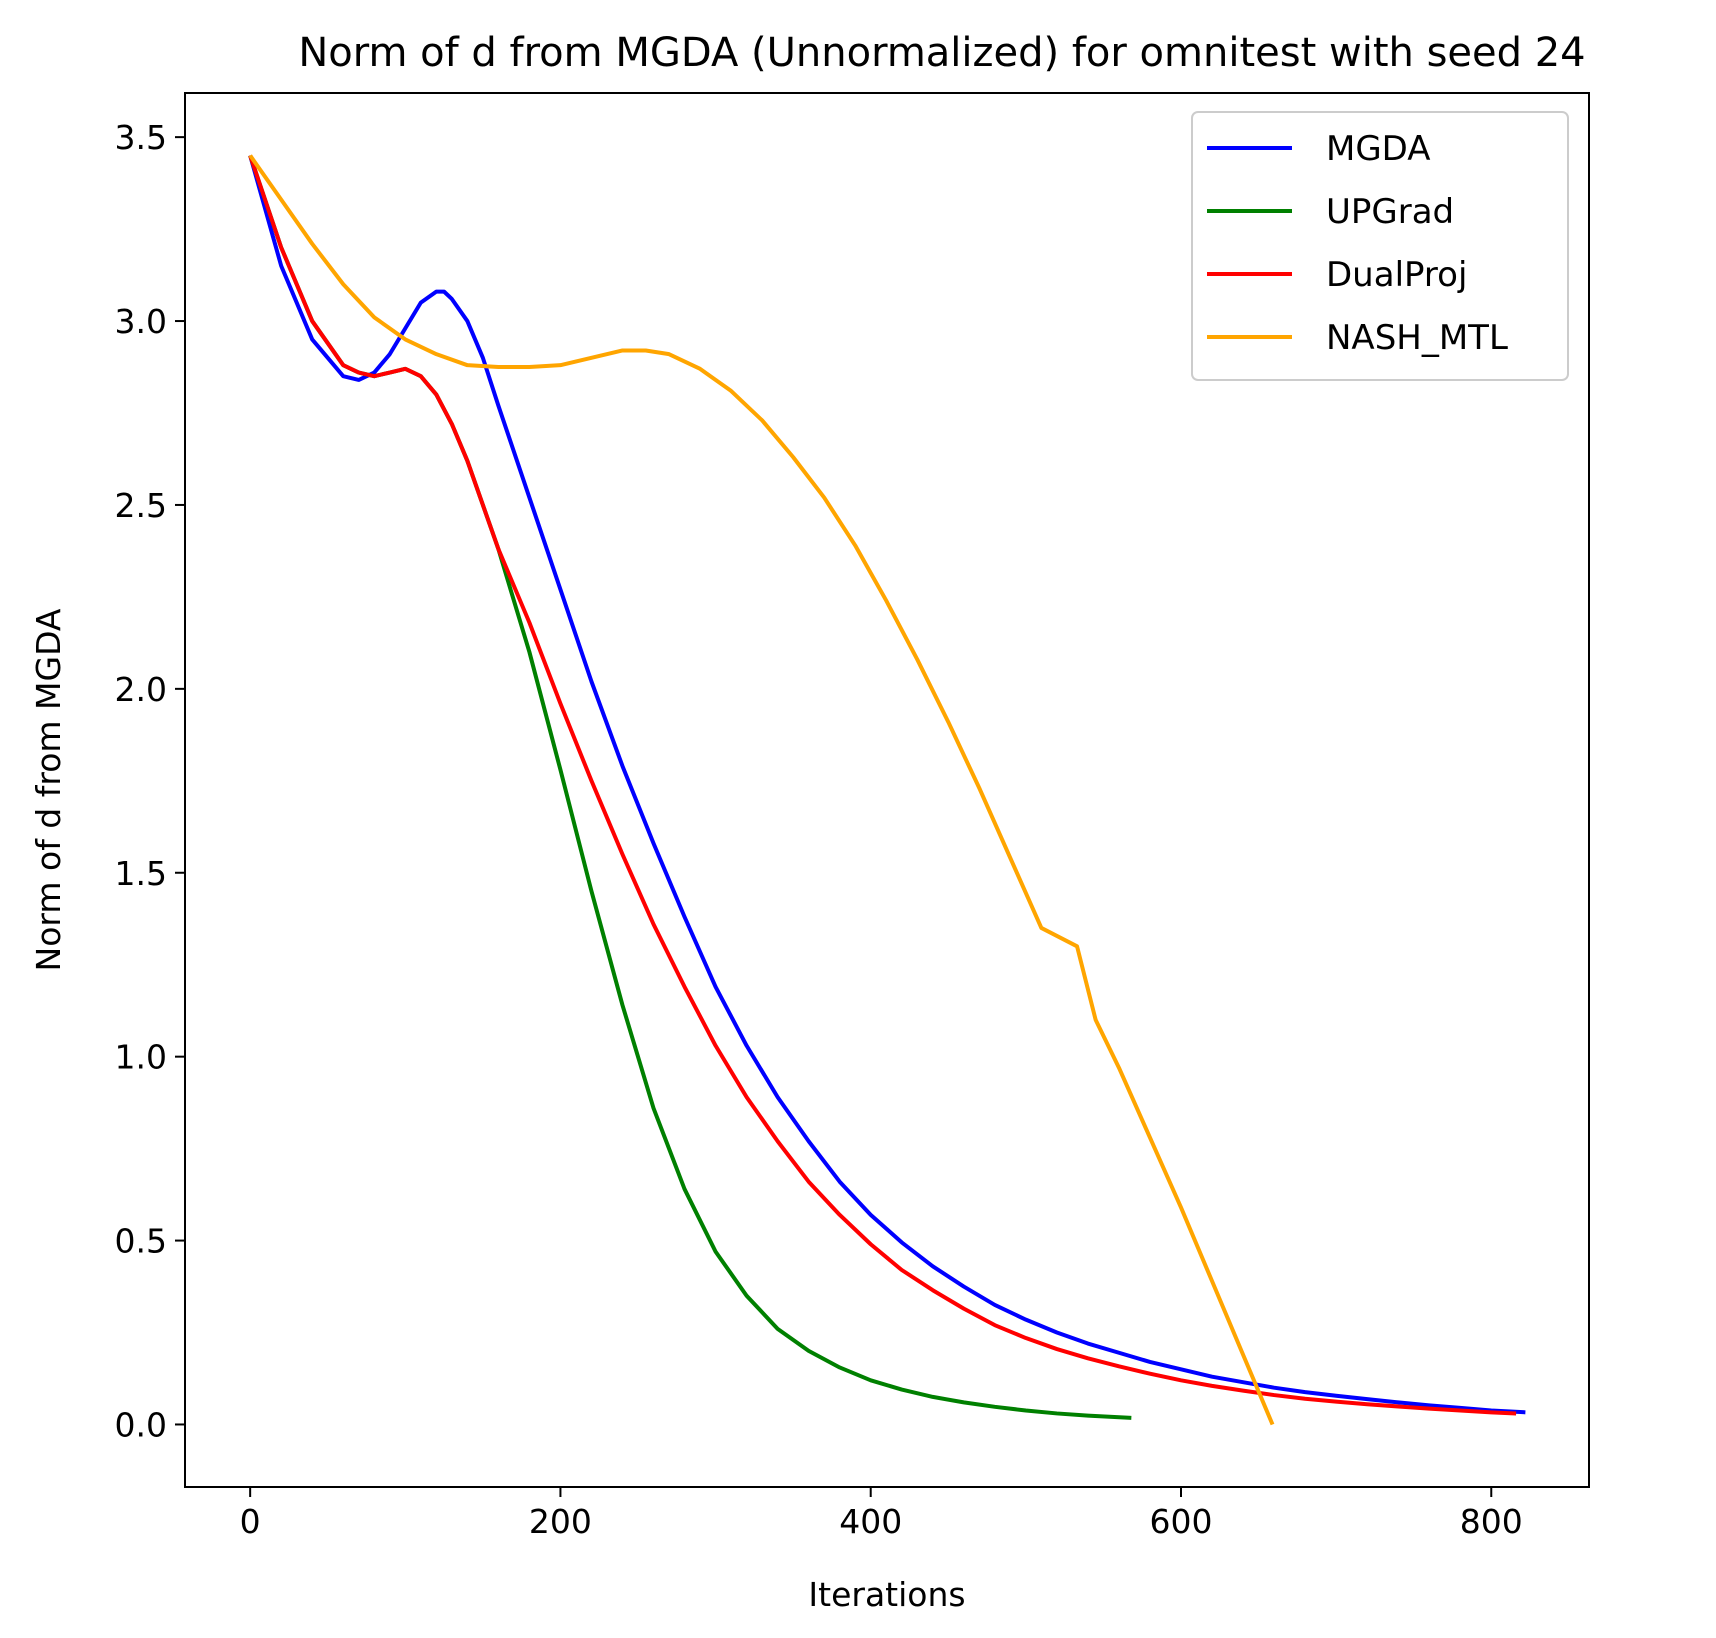 The width and height of the screenshot is (1716, 1638). I want to click on y-tick-label: 3.0, so click(141, 321).